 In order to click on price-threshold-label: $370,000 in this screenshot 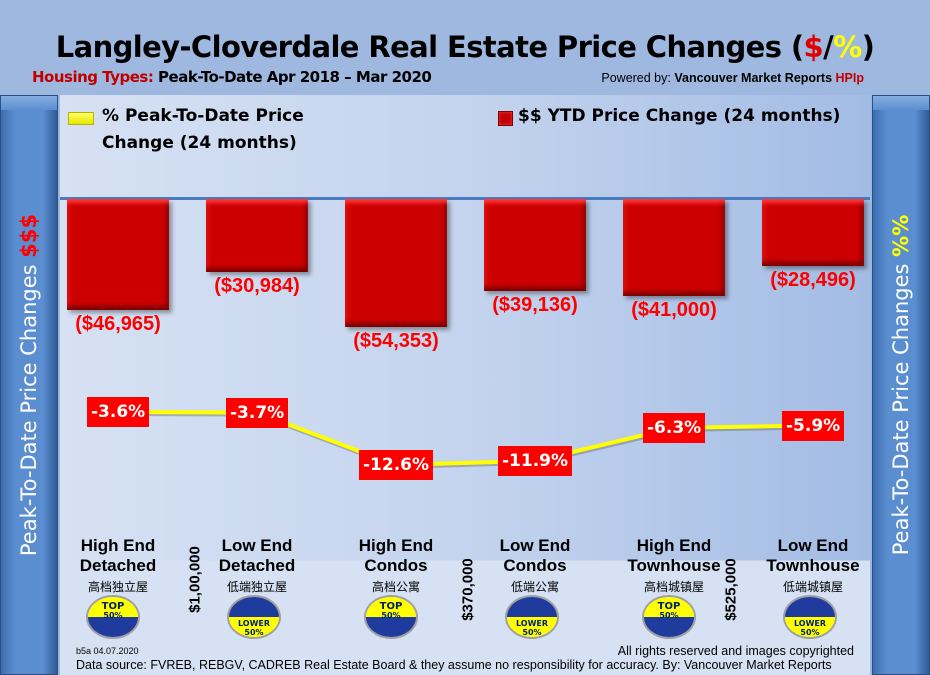, I will do `click(468, 589)`.